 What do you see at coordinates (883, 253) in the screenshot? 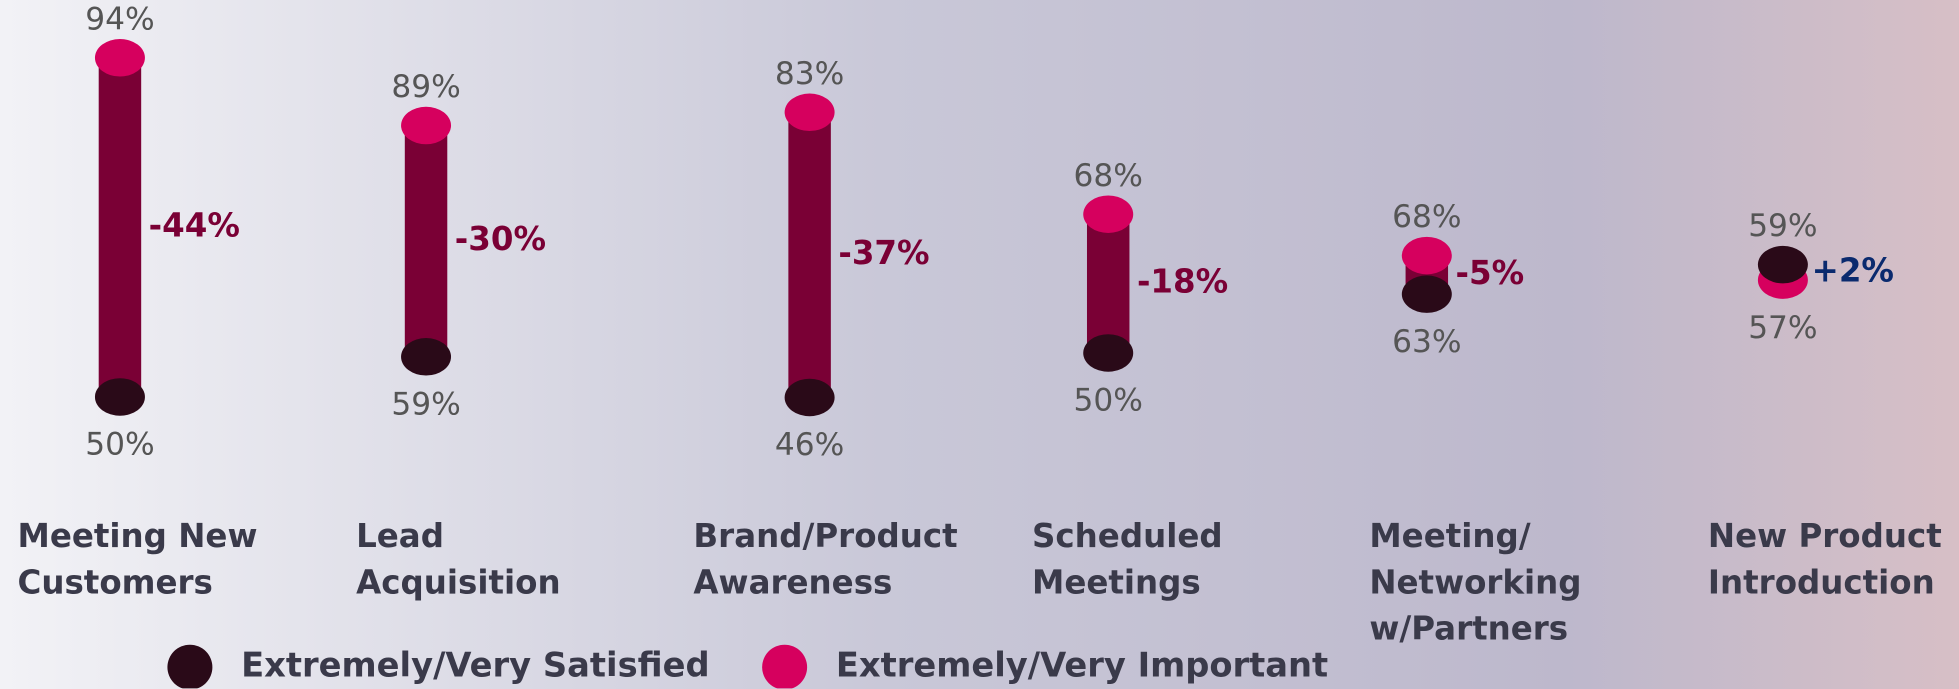
I see `difference-label: -37%` at bounding box center [883, 253].